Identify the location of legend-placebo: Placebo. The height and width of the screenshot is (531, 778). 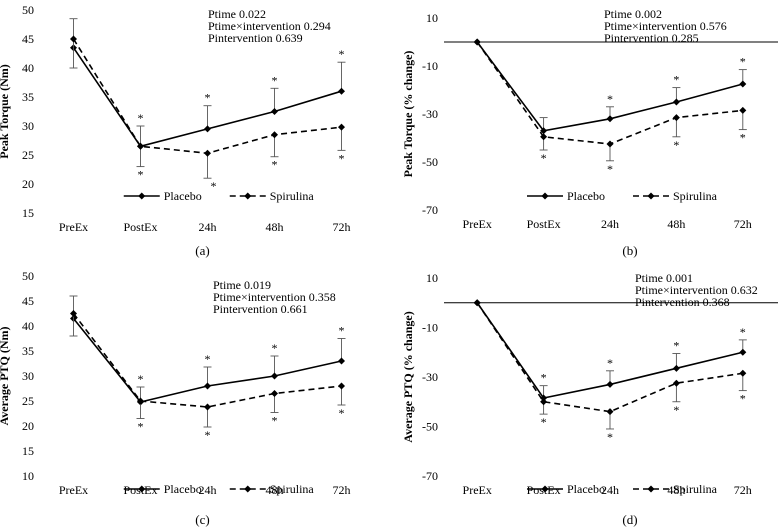
(162, 196).